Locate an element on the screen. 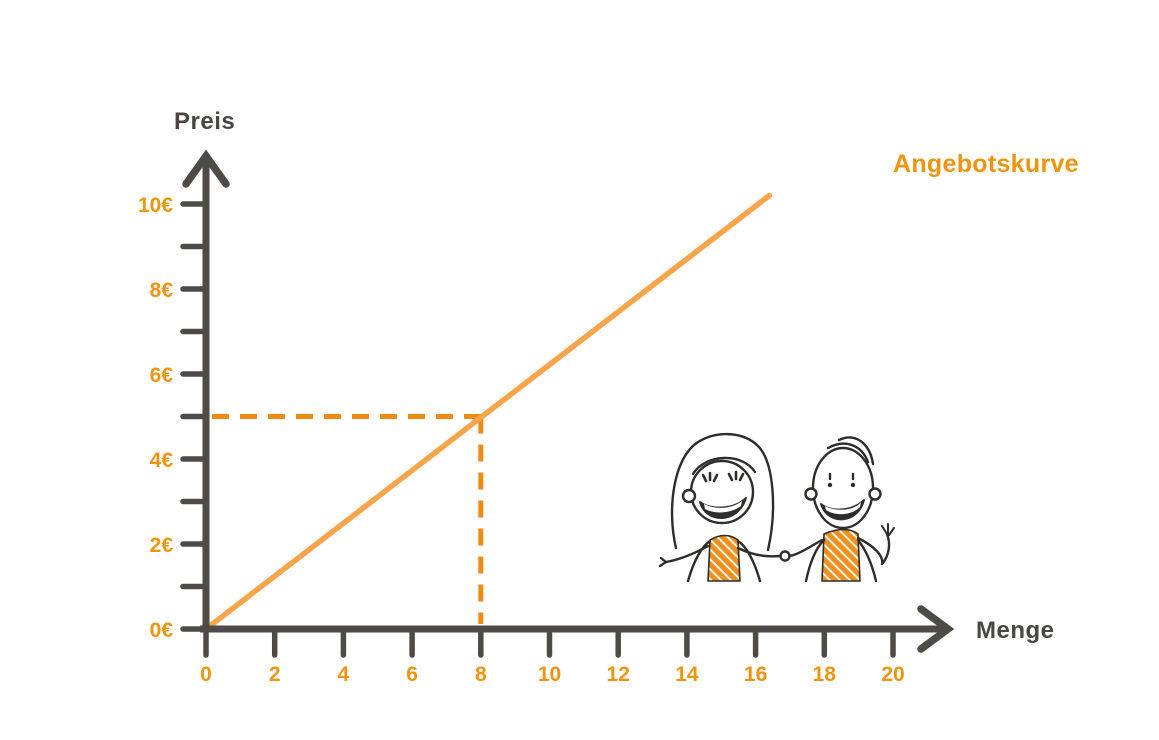  x-tick-label: 0 is located at coordinates (206, 674).